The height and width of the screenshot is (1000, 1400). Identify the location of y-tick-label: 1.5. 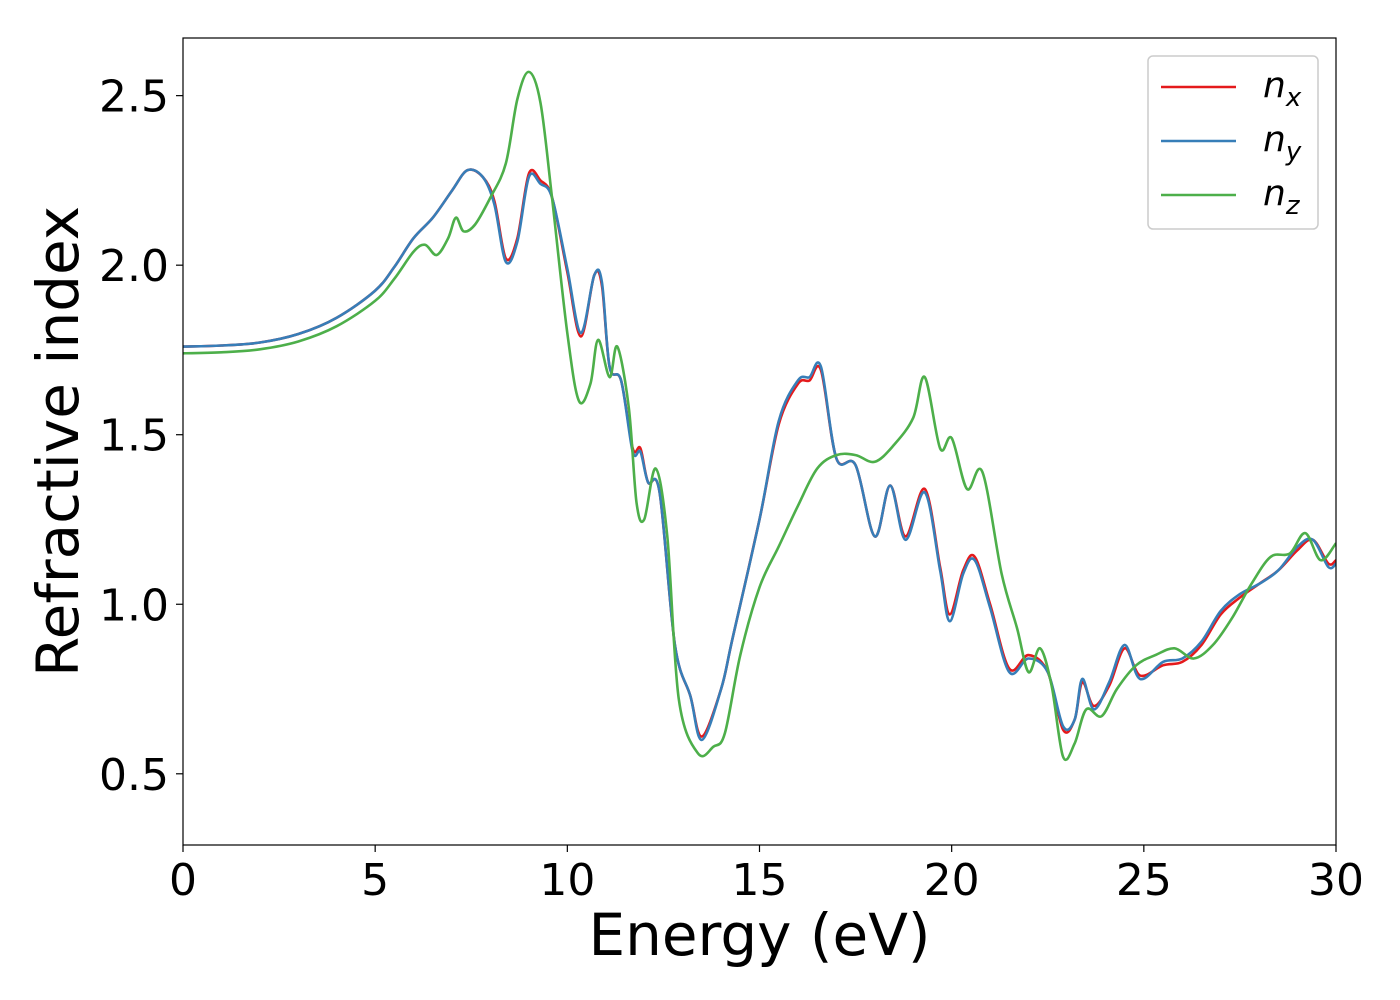
(134, 436).